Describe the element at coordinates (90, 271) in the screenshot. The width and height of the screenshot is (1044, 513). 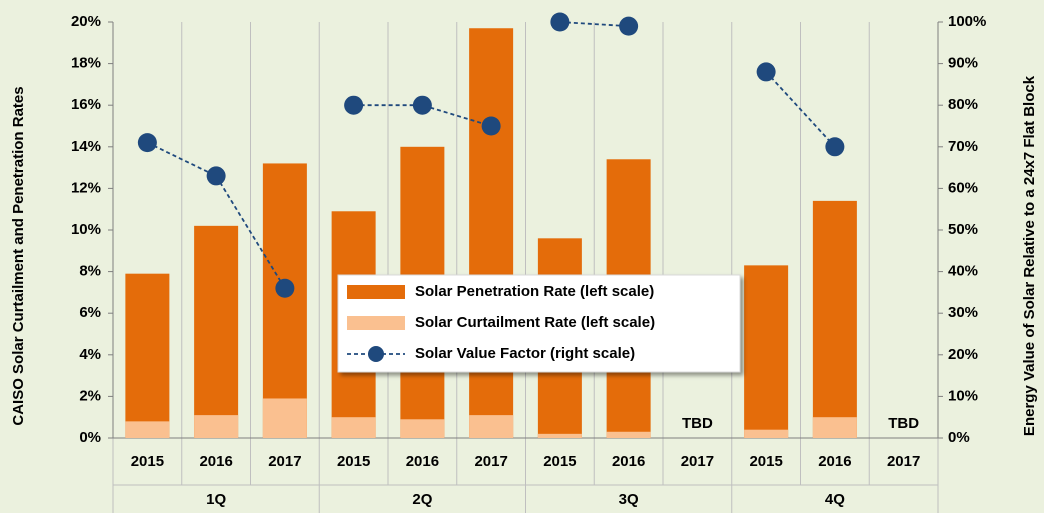
I see `y-tick-label: 8%` at that location.